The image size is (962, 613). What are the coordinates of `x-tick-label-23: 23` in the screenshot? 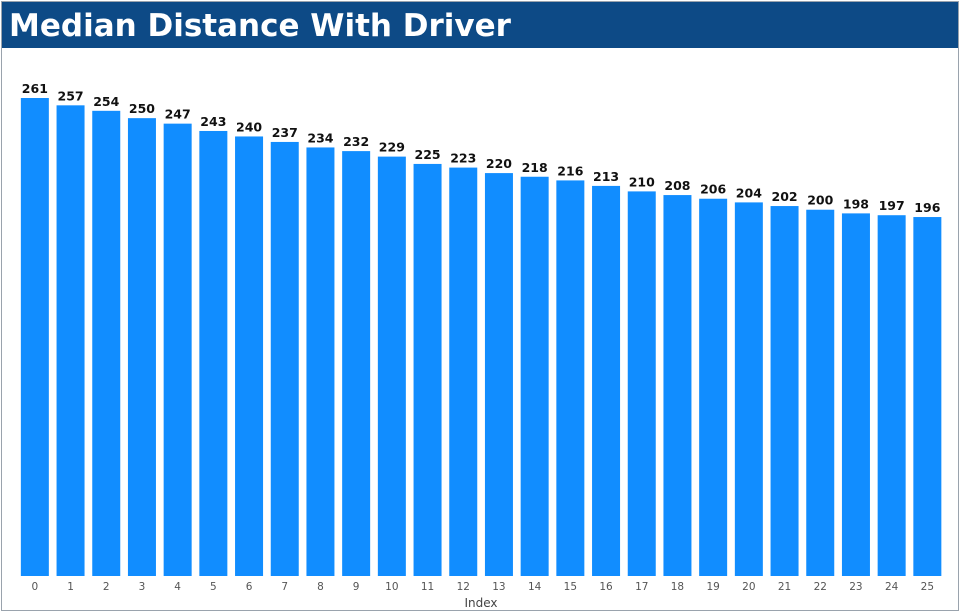 It's located at (855, 587).